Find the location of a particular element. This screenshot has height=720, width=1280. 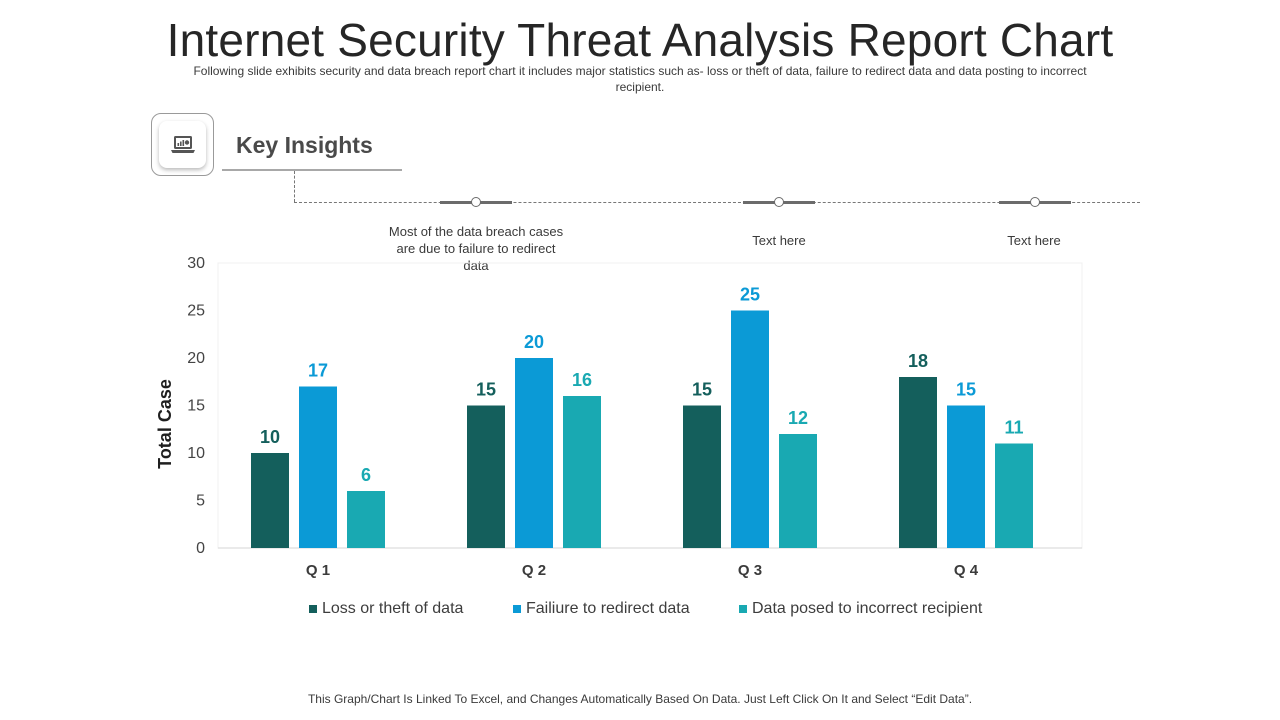

insight-text-3: Text here is located at coordinates (1034, 240).